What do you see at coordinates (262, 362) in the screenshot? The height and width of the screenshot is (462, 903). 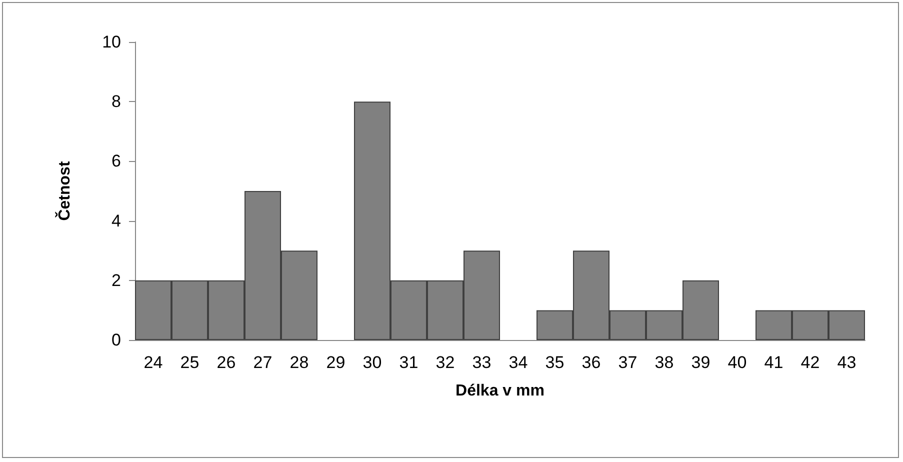 I see `x-tick-label: 27` at bounding box center [262, 362].